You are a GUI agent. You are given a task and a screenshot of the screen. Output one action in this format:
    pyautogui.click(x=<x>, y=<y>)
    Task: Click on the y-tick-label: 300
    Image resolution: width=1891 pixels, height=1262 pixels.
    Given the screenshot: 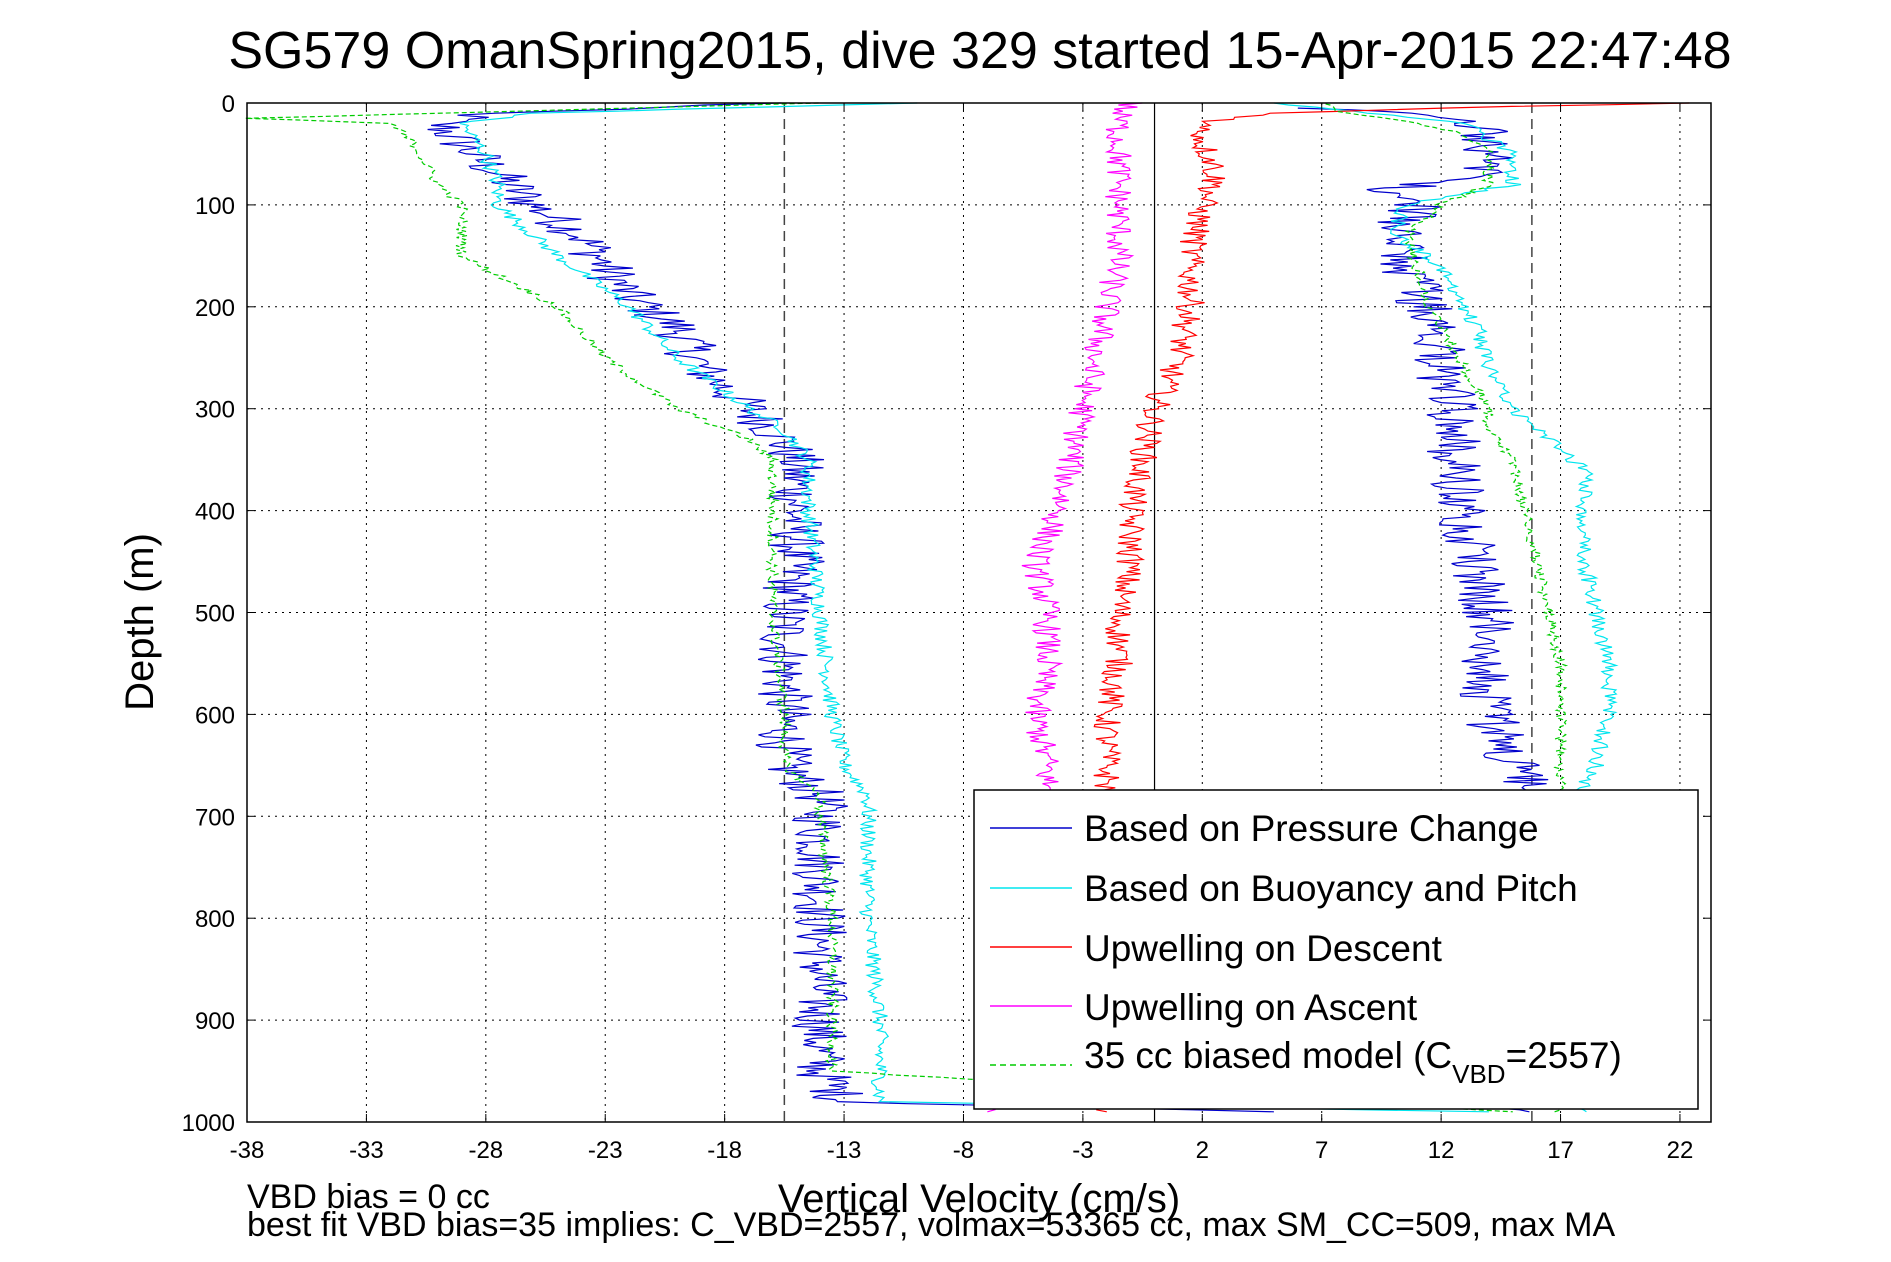 What is the action you would take?
    pyautogui.click(x=215, y=410)
    